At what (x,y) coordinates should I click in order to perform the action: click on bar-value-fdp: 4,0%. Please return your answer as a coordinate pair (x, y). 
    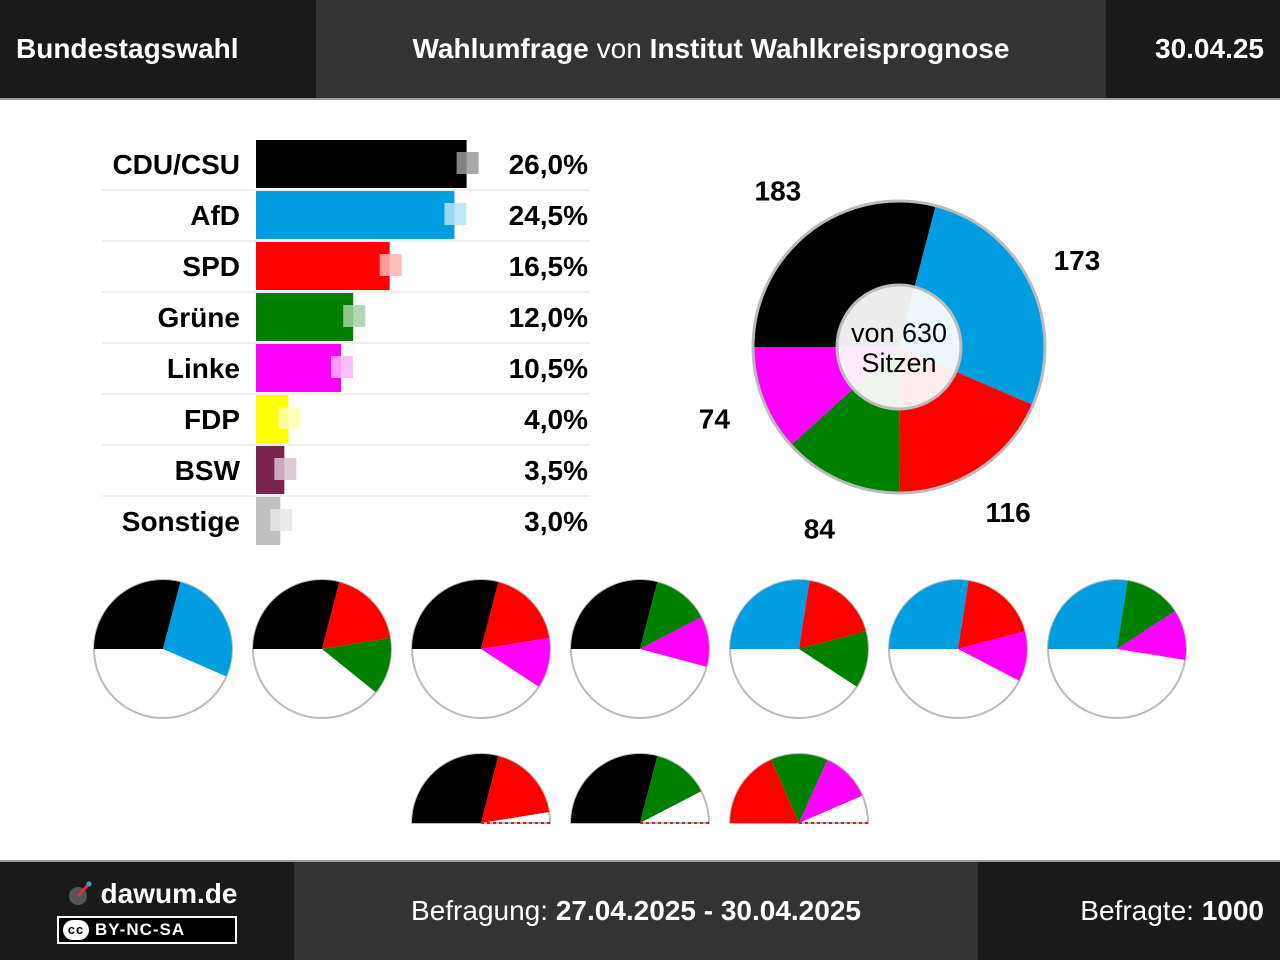
    Looking at the image, I should click on (556, 419).